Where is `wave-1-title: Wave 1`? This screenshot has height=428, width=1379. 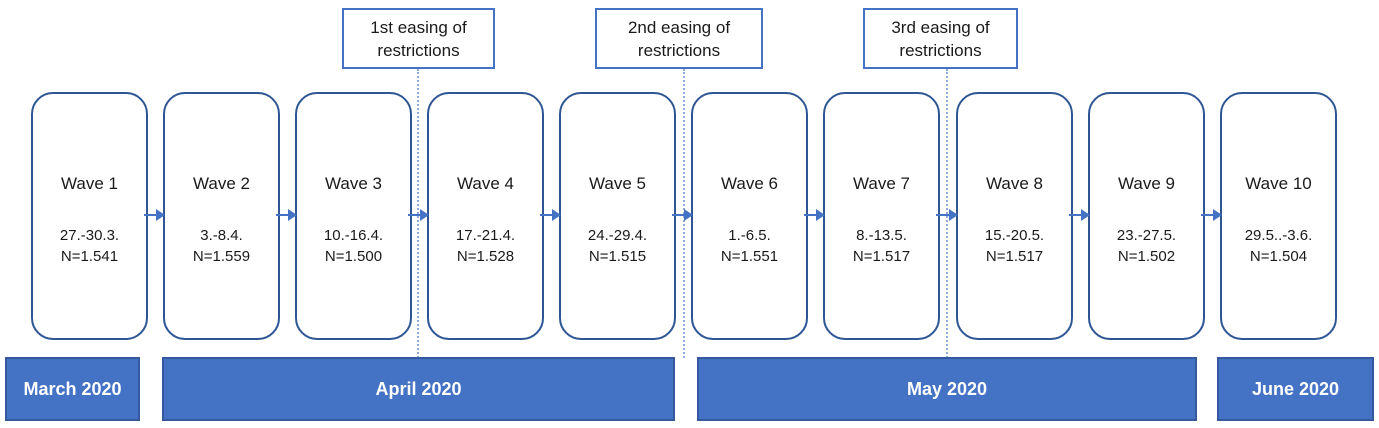
wave-1-title: Wave 1 is located at coordinates (89, 183).